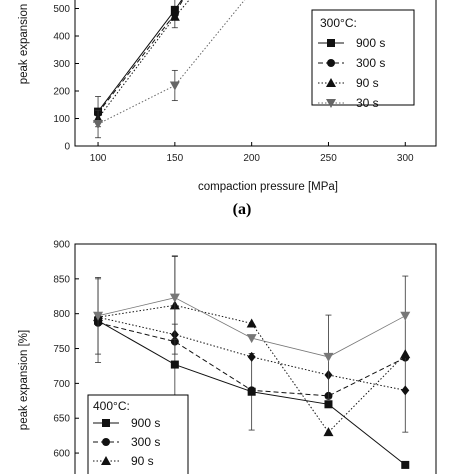 The image size is (474, 474). What do you see at coordinates (61, 279) in the screenshot?
I see `y-tick-label: 850` at bounding box center [61, 279].